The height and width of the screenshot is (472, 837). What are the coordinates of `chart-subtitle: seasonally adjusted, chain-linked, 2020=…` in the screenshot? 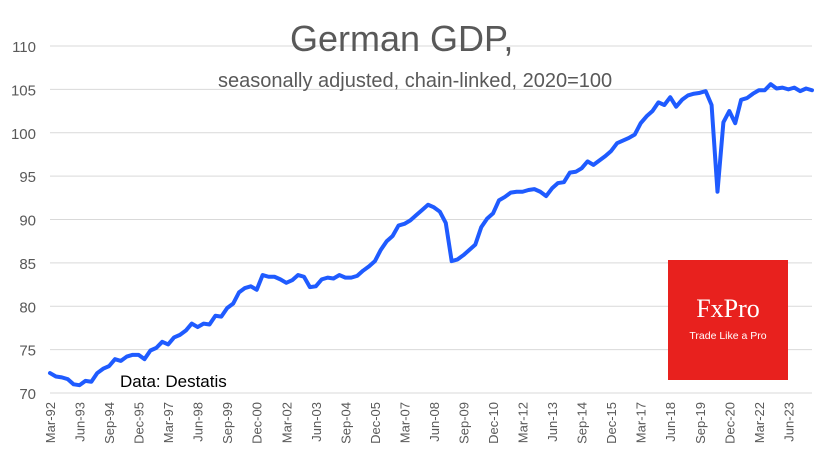 It's located at (415, 81).